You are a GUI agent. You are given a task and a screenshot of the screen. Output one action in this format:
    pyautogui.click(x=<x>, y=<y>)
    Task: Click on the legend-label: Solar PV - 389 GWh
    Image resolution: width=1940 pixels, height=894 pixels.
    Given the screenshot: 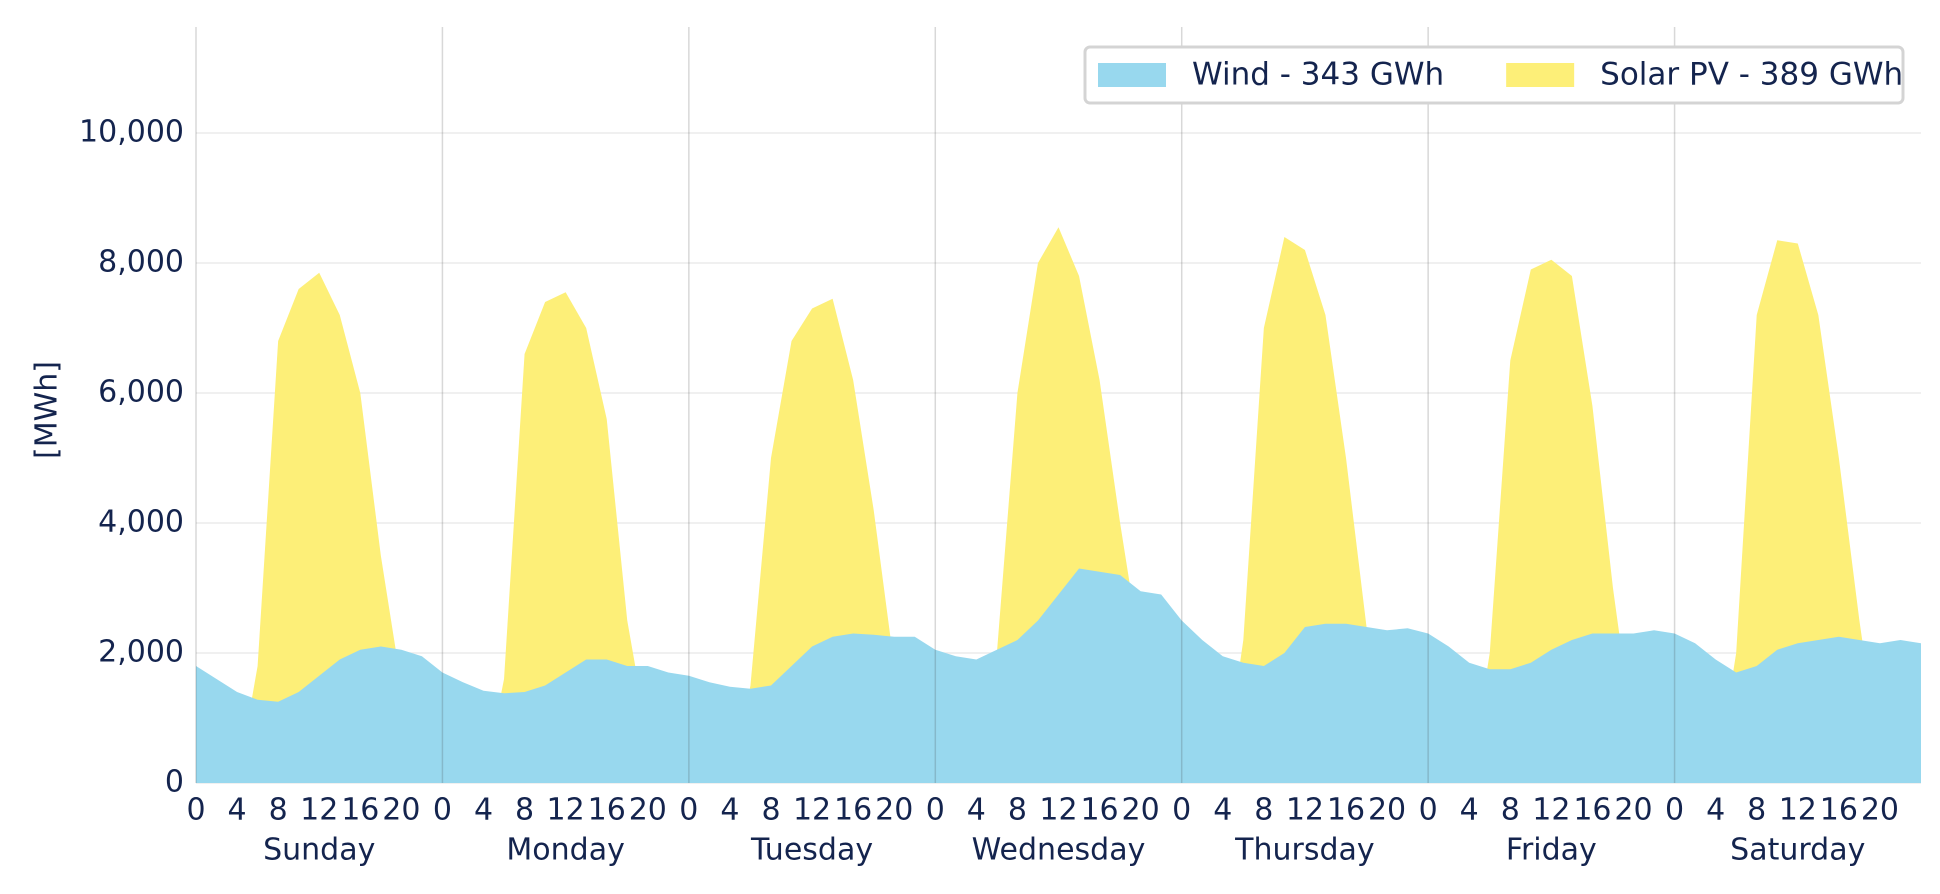 What is the action you would take?
    pyautogui.click(x=1751, y=75)
    